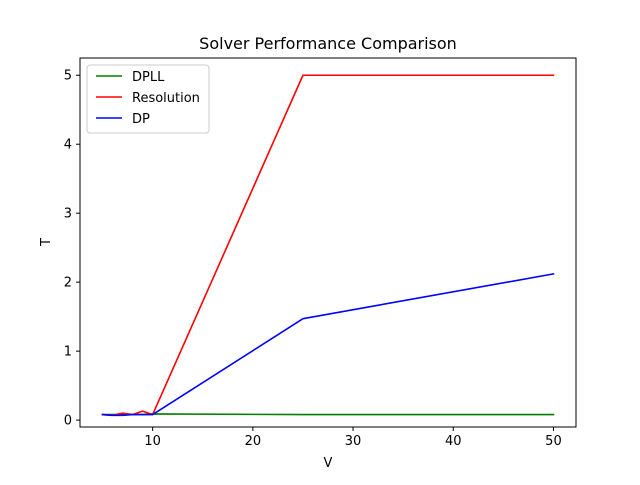 The width and height of the screenshot is (640, 485). Describe the element at coordinates (253, 441) in the screenshot. I see `x-tick-label: 20` at that location.